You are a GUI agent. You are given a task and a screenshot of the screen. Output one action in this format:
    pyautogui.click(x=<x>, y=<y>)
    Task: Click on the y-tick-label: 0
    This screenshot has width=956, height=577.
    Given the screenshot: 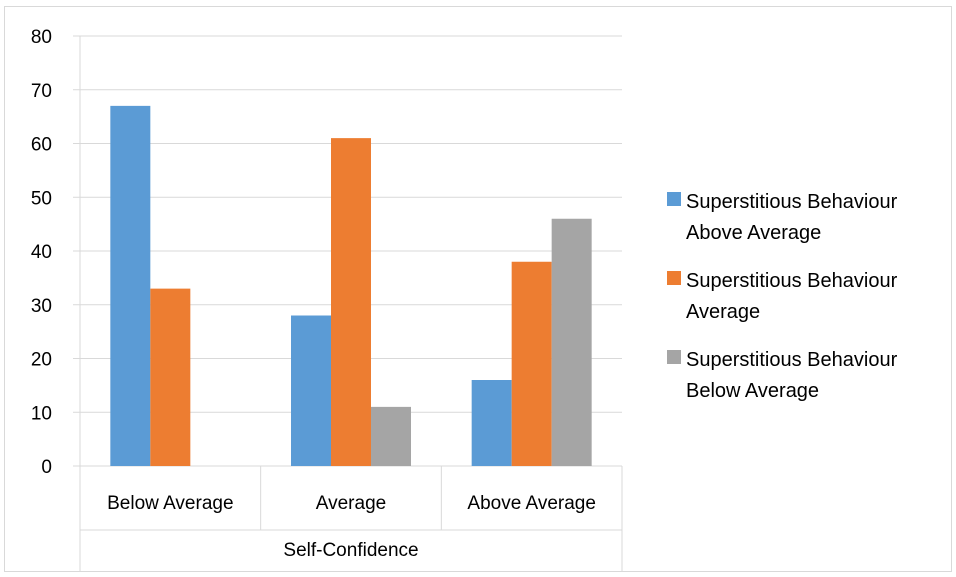 What is the action you would take?
    pyautogui.click(x=46, y=467)
    